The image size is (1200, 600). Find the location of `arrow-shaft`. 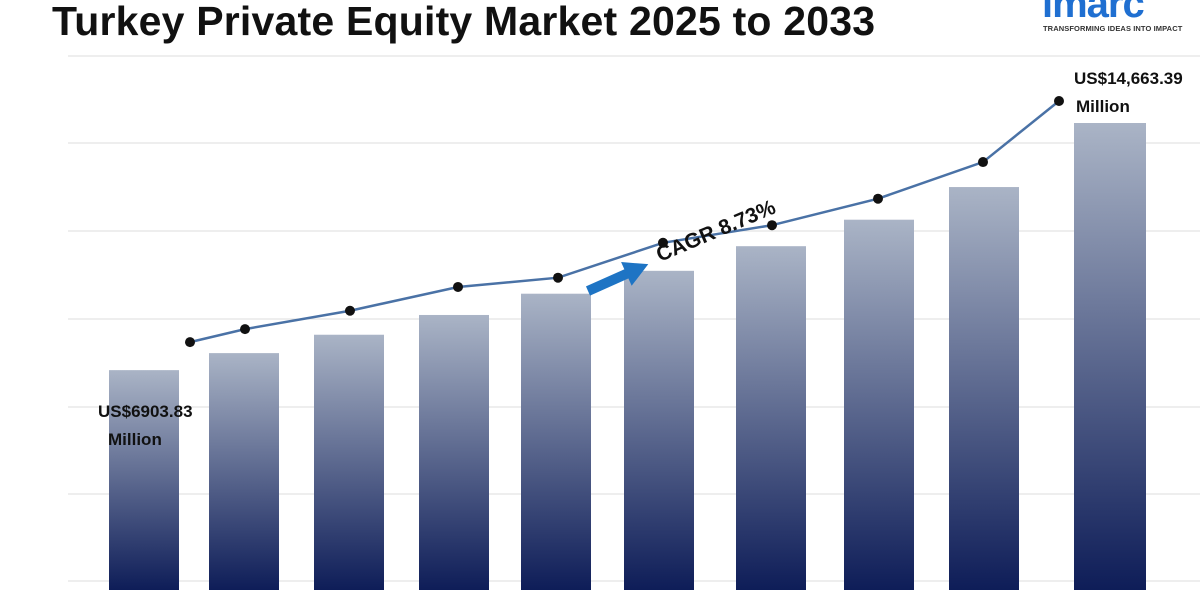

arrow-shaft is located at coordinates (608, 282).